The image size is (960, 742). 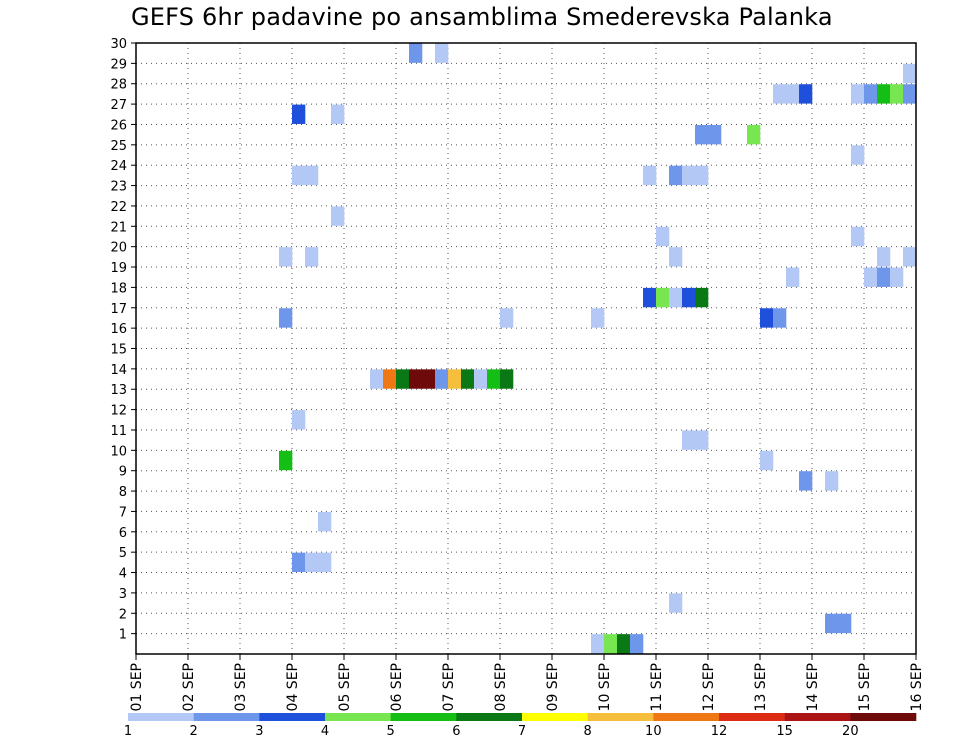 What do you see at coordinates (118, 44) in the screenshot?
I see `y-tick-label: 30` at bounding box center [118, 44].